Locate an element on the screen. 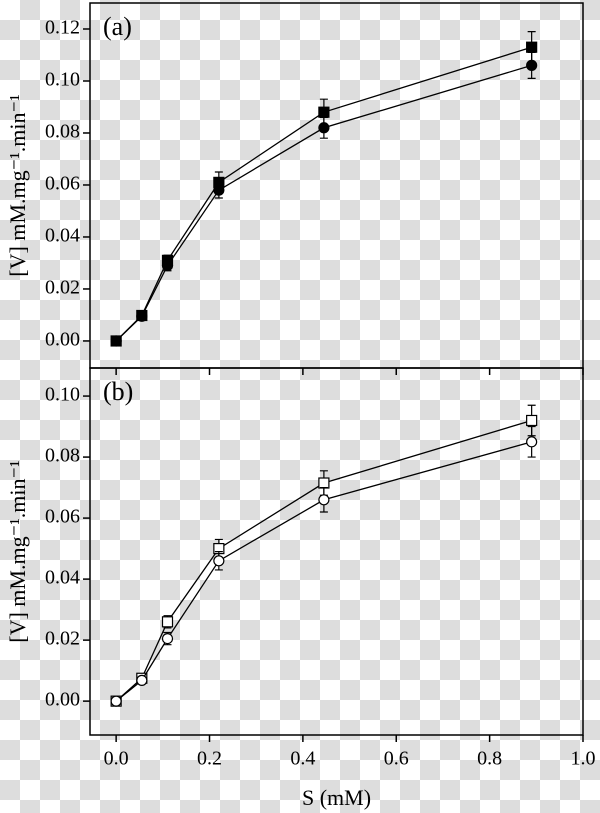 Image resolution: width=600 pixels, height=813 pixels. panel-label: (b) is located at coordinates (118, 391).